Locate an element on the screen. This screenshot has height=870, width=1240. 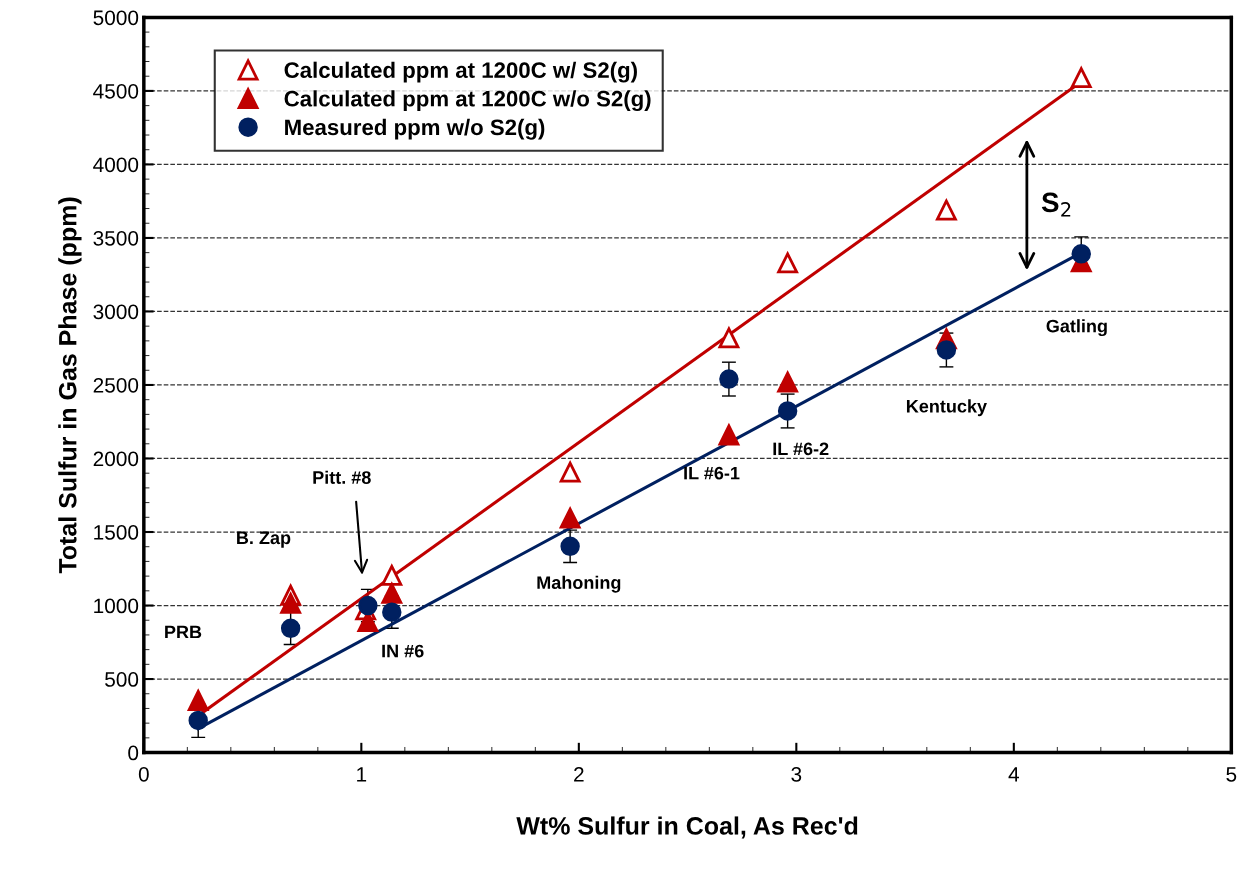
legend-label: Calculated ppm at 1200C w/o S2(g) is located at coordinates (467, 101).